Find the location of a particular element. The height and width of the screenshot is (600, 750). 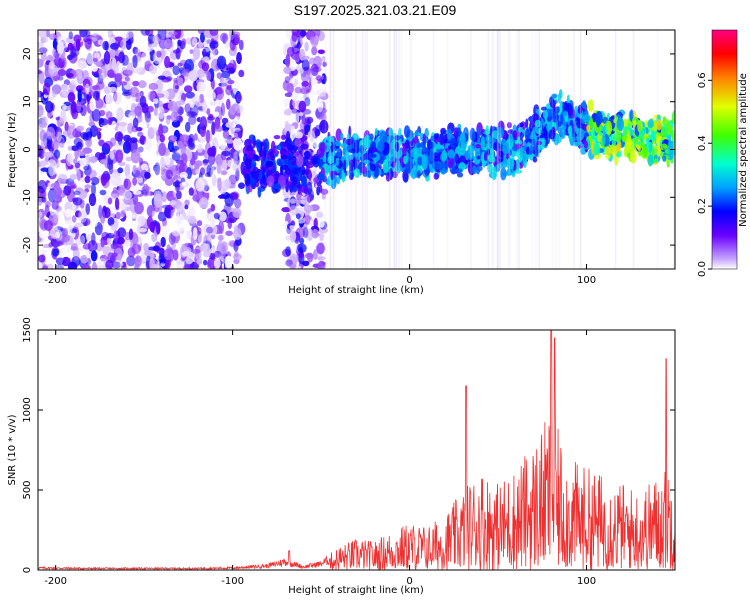

y-tick-label: -10 is located at coordinates (27, 197).